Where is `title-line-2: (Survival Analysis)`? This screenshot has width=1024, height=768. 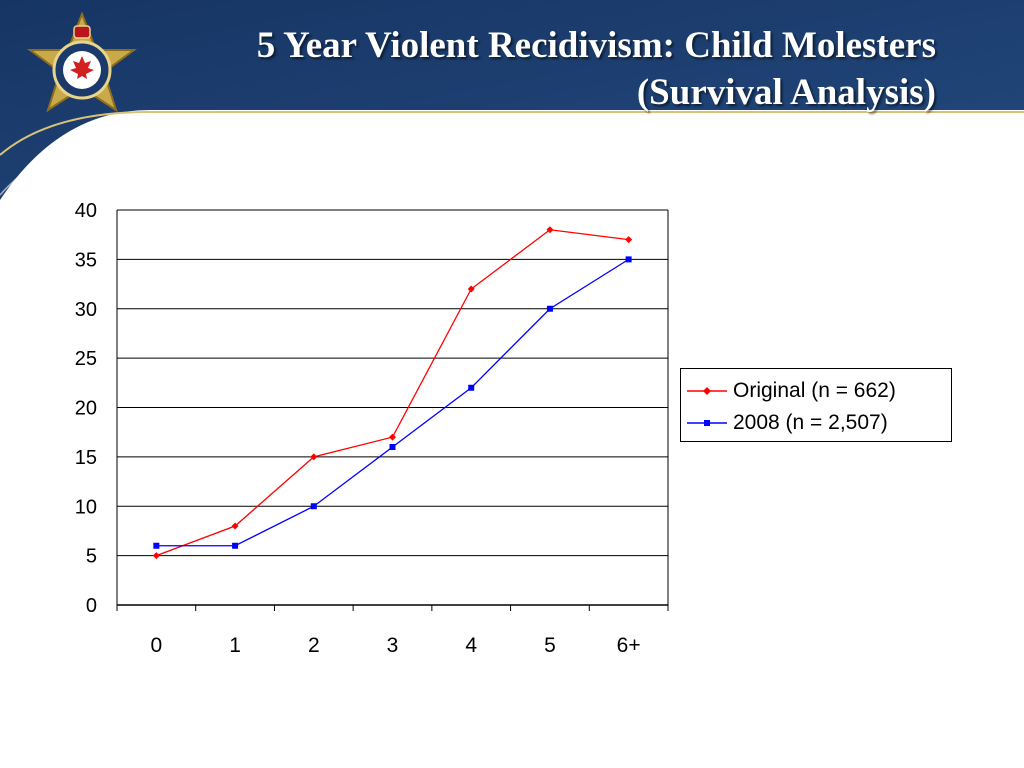 title-line-2: (Survival Analysis) is located at coordinates (786, 92).